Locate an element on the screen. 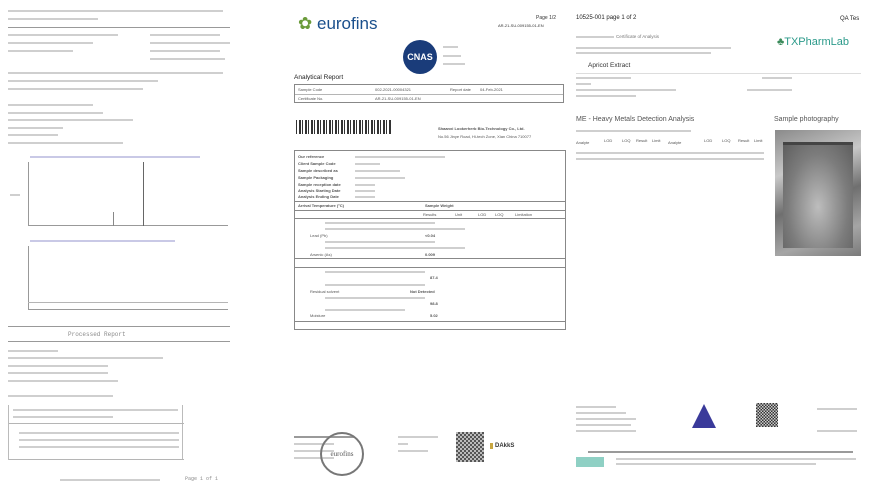 Image resolution: width=869 pixels, height=485 pixels. qr-code-right is located at coordinates (767, 415).